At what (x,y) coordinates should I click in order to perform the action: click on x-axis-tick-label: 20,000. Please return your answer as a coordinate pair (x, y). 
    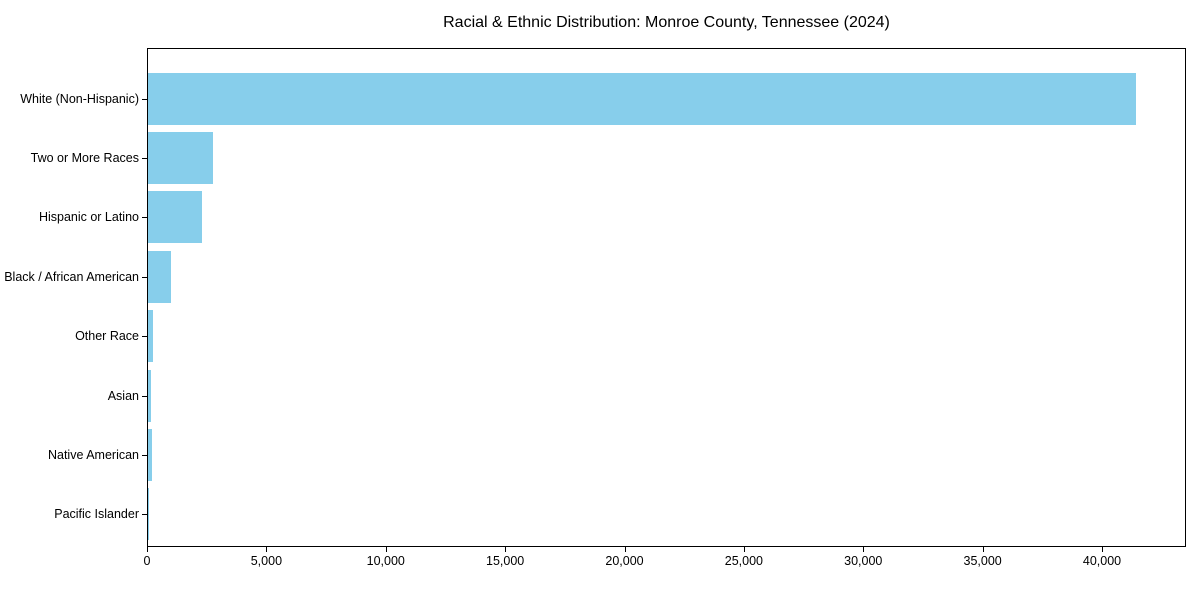
    Looking at the image, I should click on (624, 561).